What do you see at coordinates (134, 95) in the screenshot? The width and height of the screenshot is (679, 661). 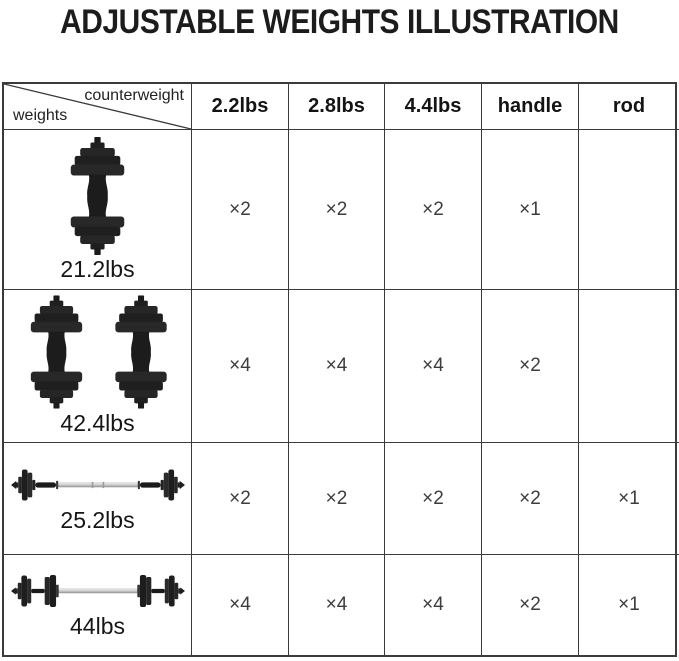 I see `corner-label-counterweight: counterweight` at bounding box center [134, 95].